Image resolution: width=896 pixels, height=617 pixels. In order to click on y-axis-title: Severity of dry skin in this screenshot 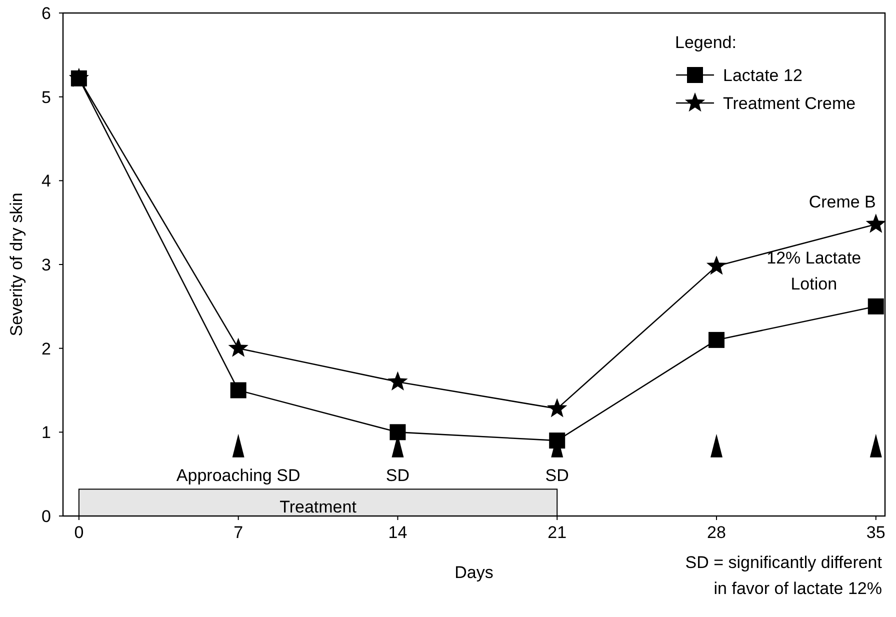, I will do `click(16, 264)`.